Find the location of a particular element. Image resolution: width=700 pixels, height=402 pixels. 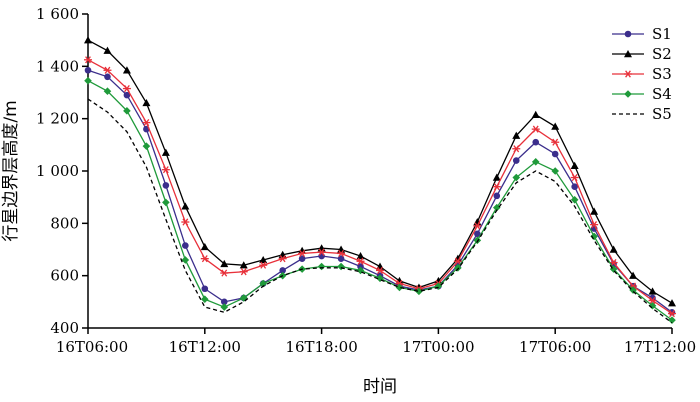

legend-item-s1: S1 is located at coordinates (642, 34).